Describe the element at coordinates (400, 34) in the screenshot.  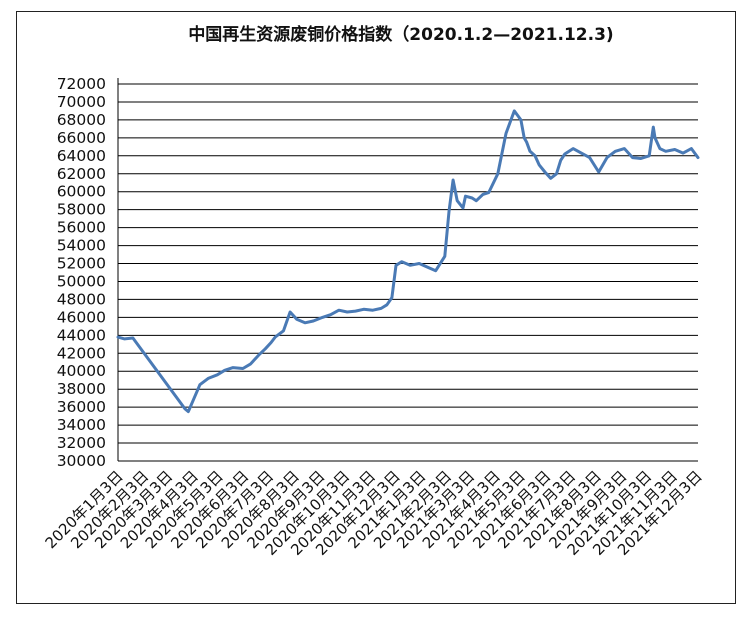
I see `chart-title: 中国再生资源废铜价格指数（2020.1.2—2021.12.3)` at that location.